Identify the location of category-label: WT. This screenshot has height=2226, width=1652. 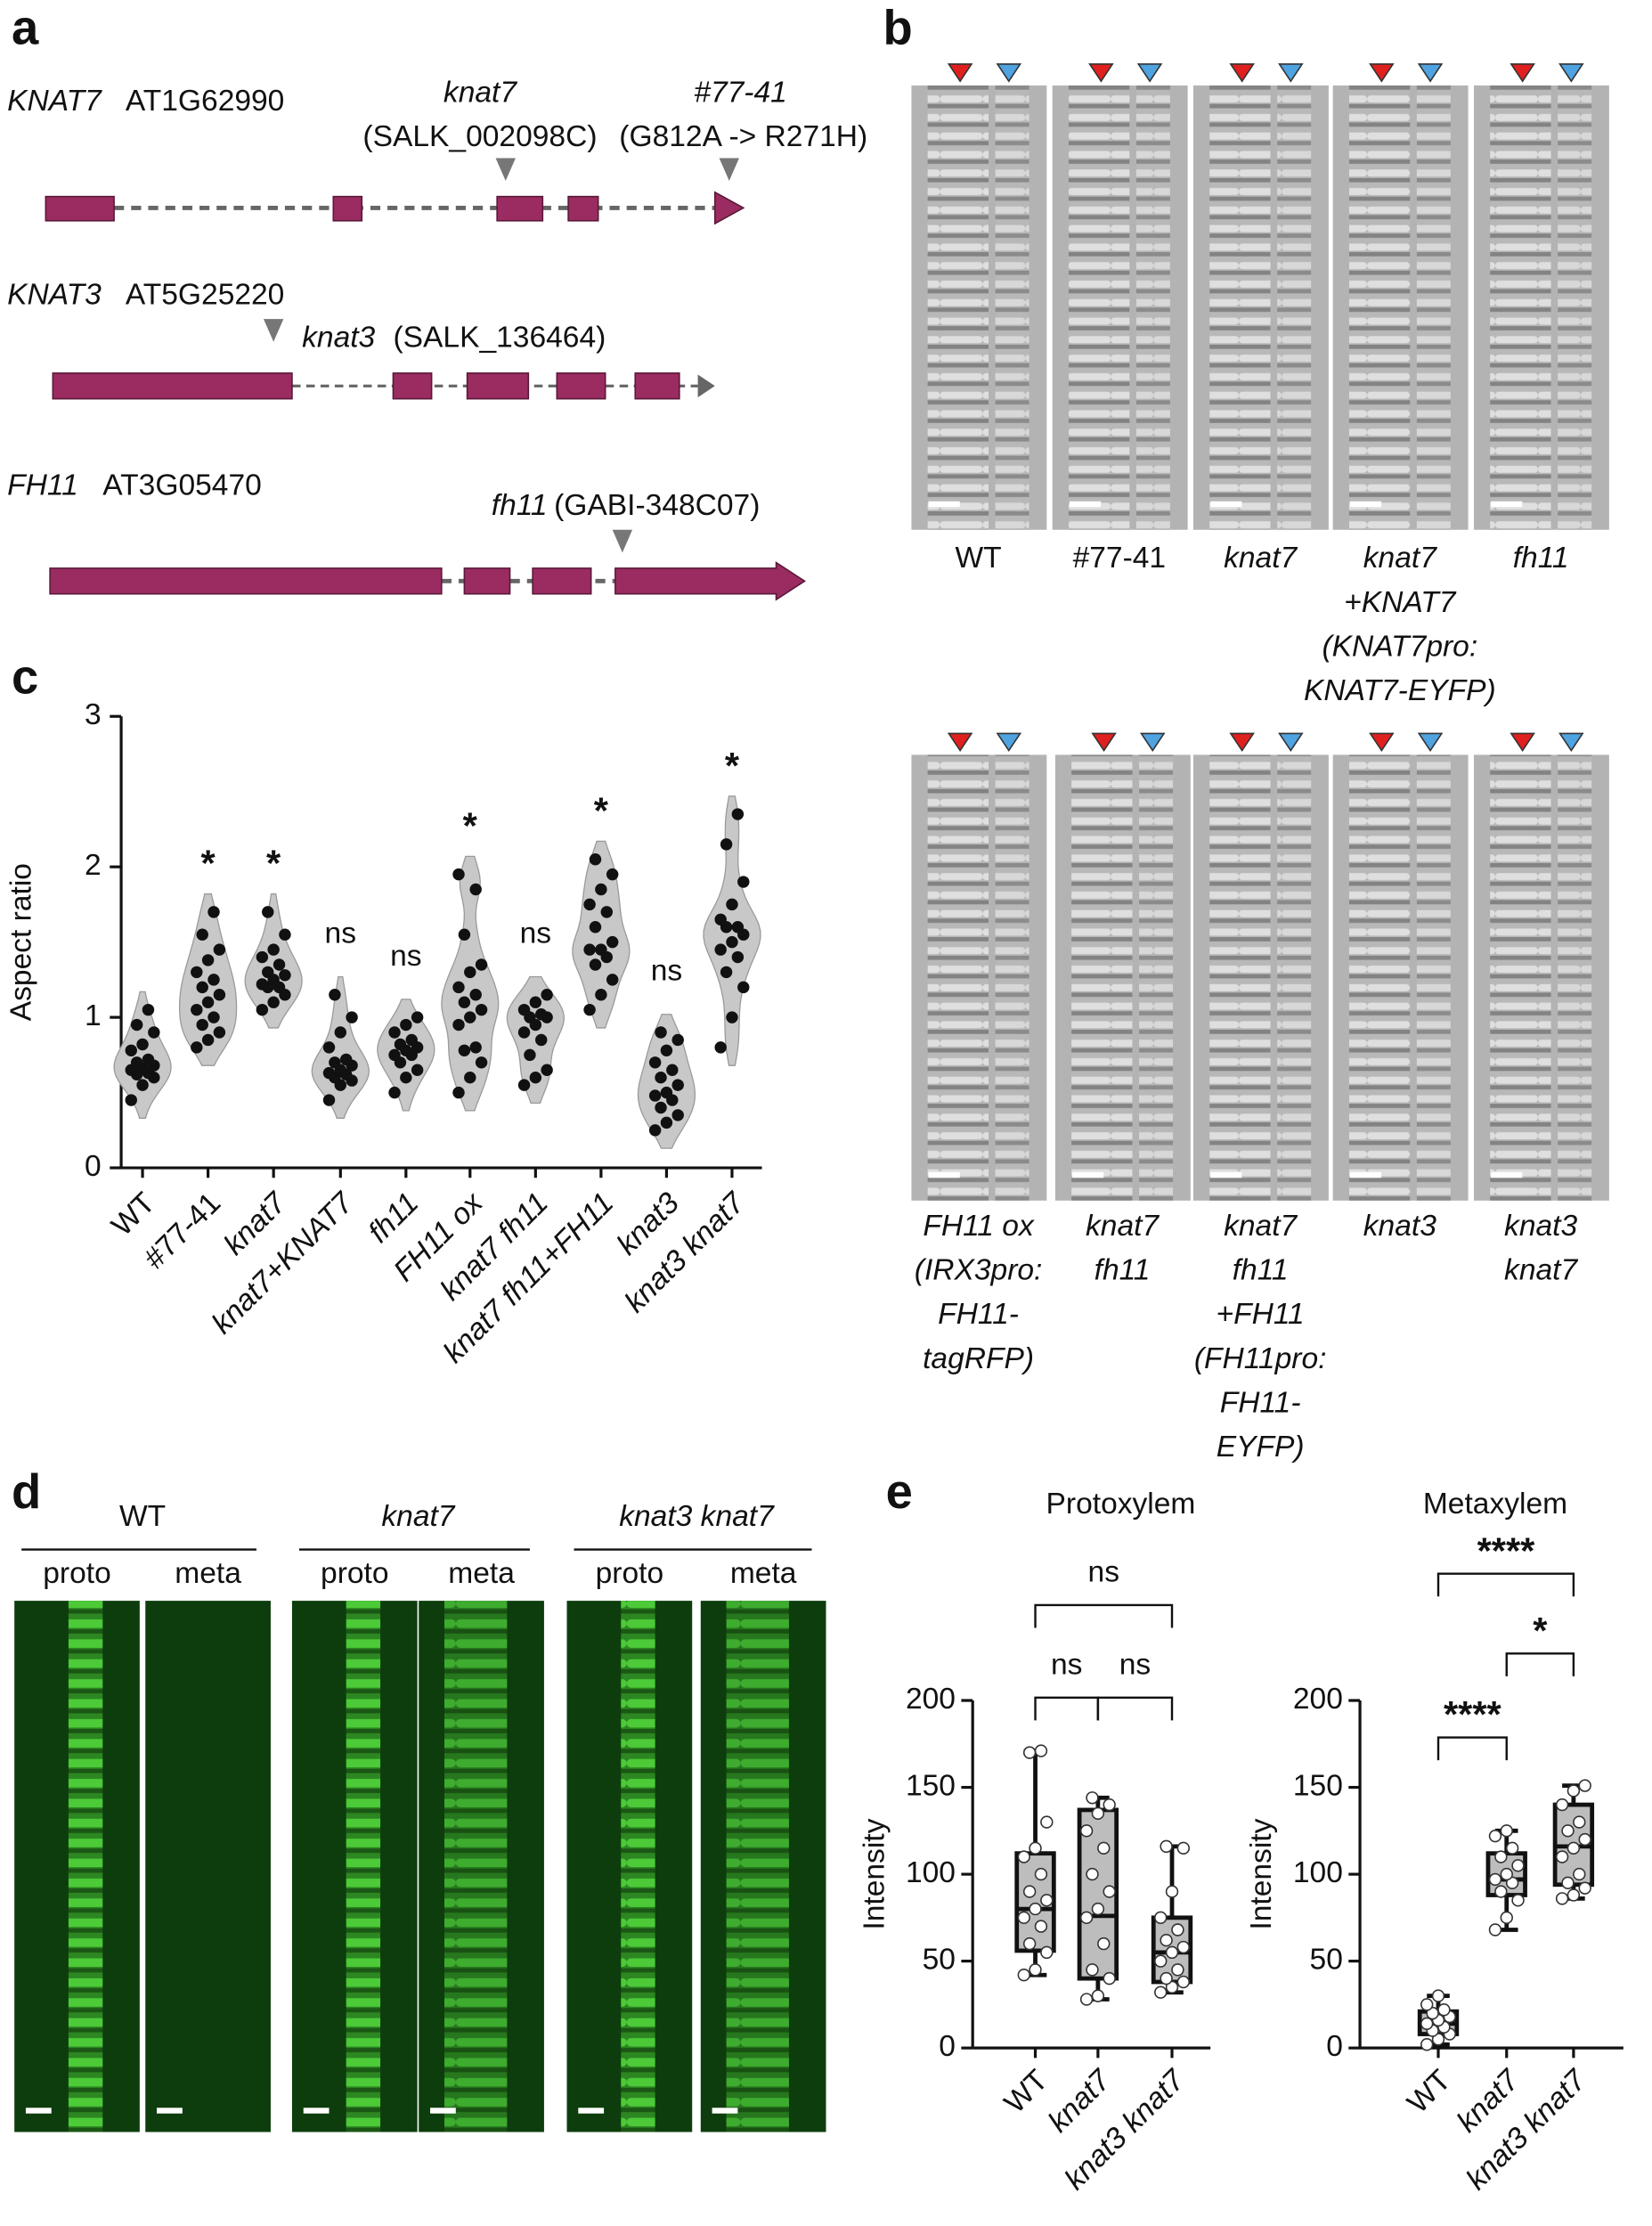
(134, 1215).